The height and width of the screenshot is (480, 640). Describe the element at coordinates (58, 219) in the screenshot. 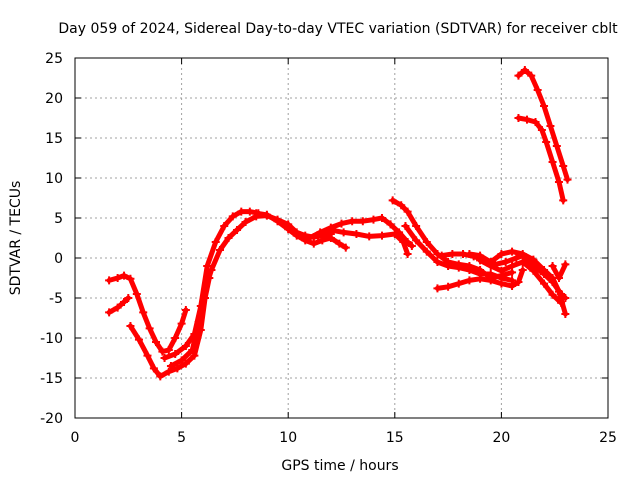

I see `y-tick-label: 5` at that location.